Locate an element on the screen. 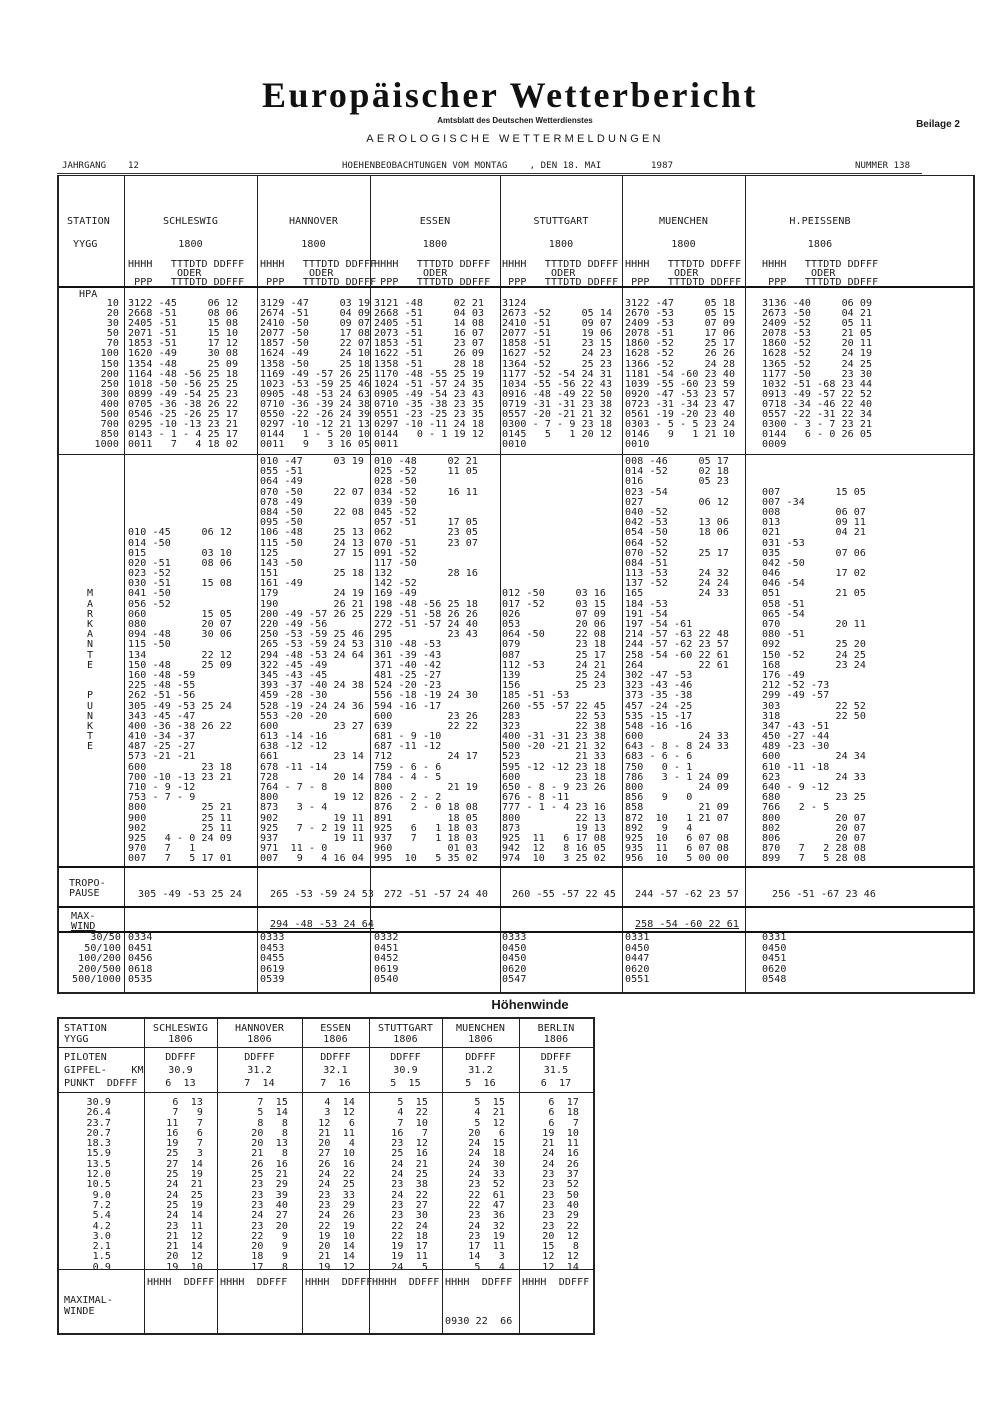 This screenshot has height=1428, width=1000. significant-row: 150 -48 25 09 is located at coordinates (180, 665).